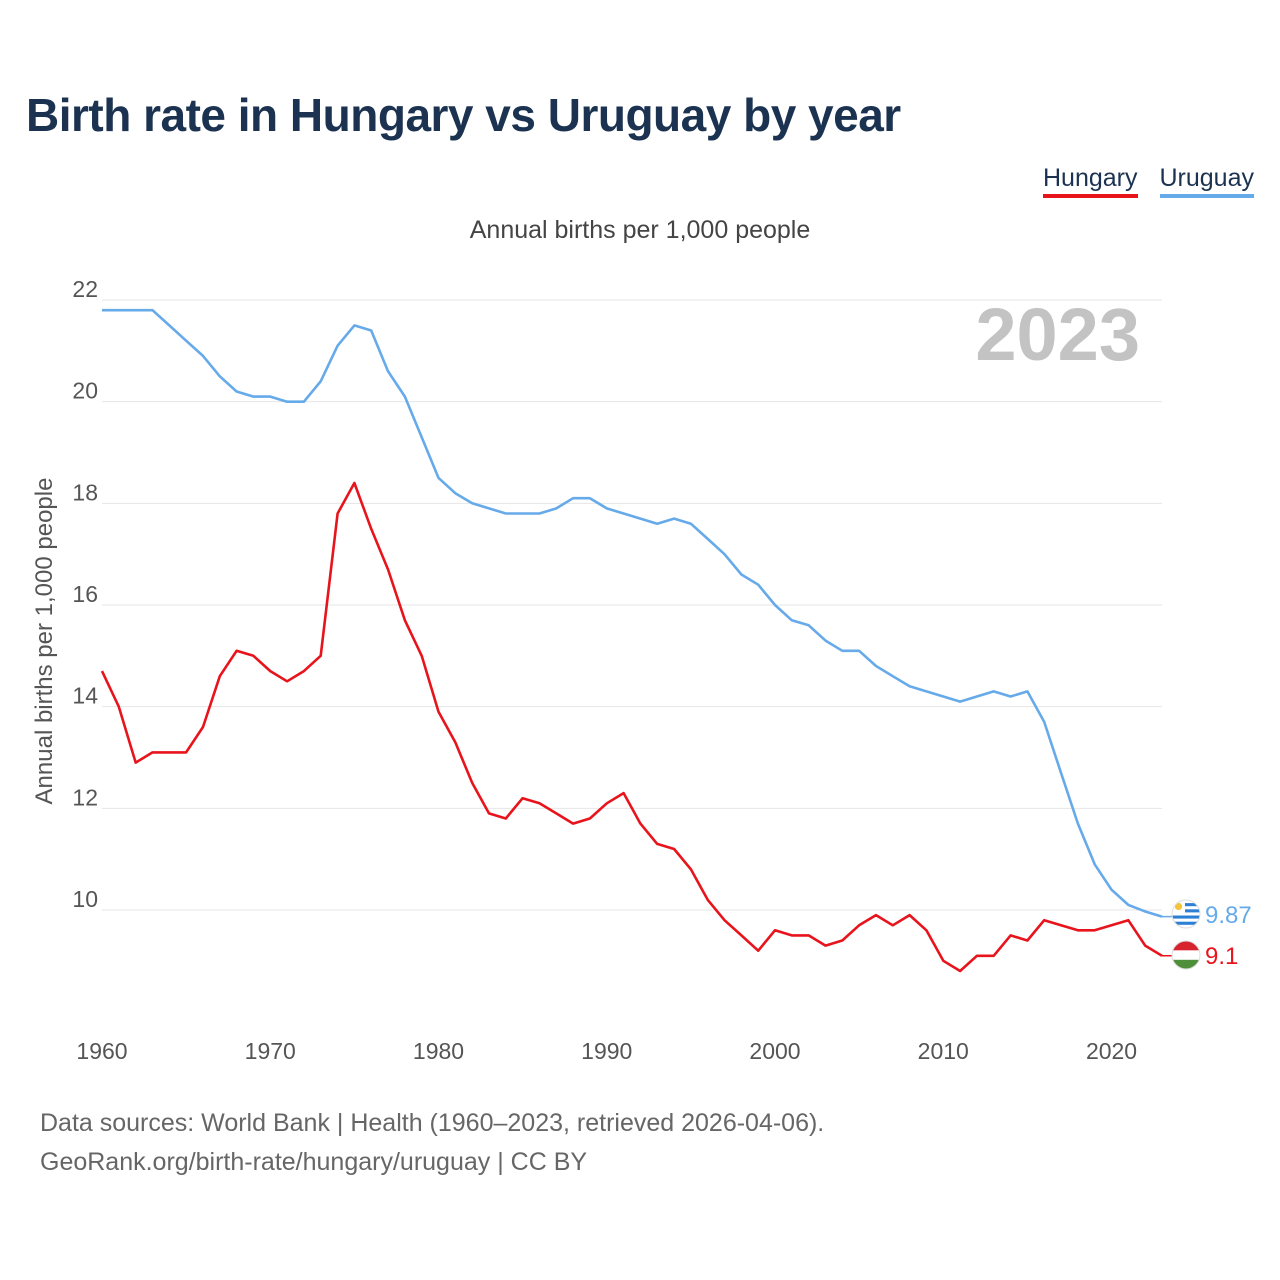 Image resolution: width=1280 pixels, height=1280 pixels. Describe the element at coordinates (85, 492) in the screenshot. I see `y-tick-label: 18` at that location.